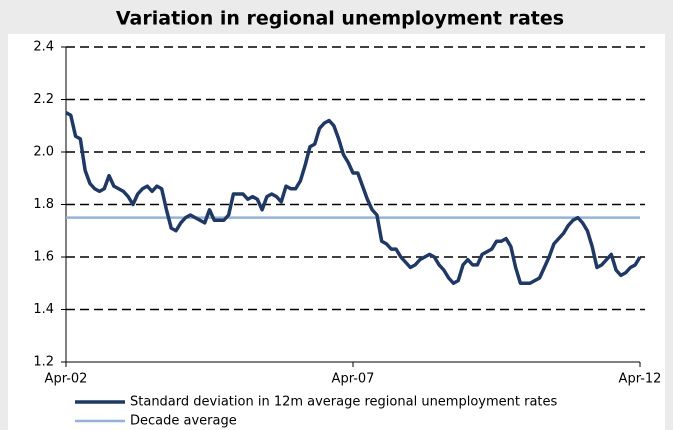  Describe the element at coordinates (43, 204) in the screenshot. I see `y-tick-label: 1.8` at that location.